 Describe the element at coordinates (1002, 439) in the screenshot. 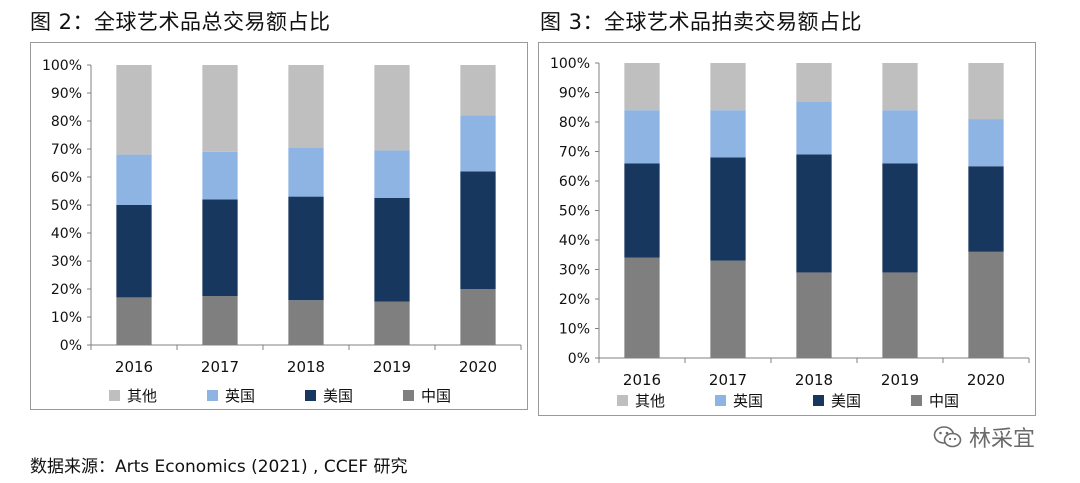

I see `watermark-text: 林采宜` at that location.